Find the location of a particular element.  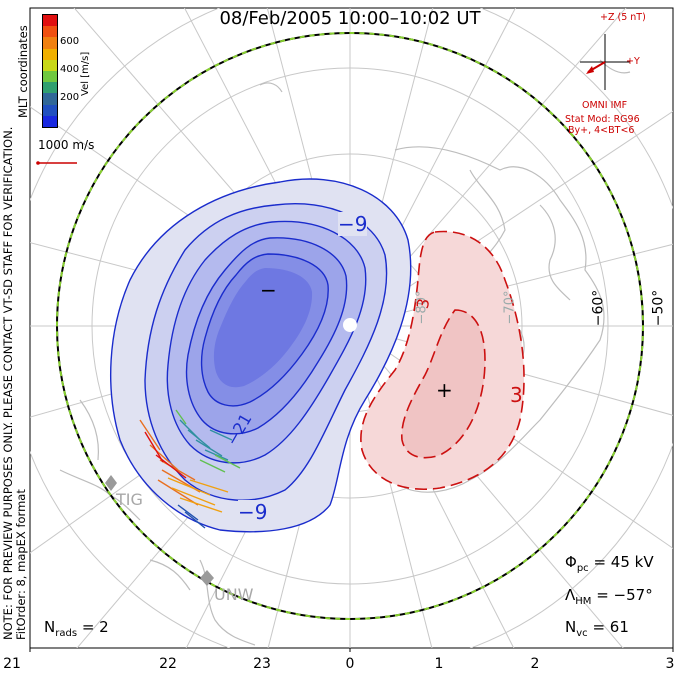

nrads-value: = 2 is located at coordinates (95, 627).